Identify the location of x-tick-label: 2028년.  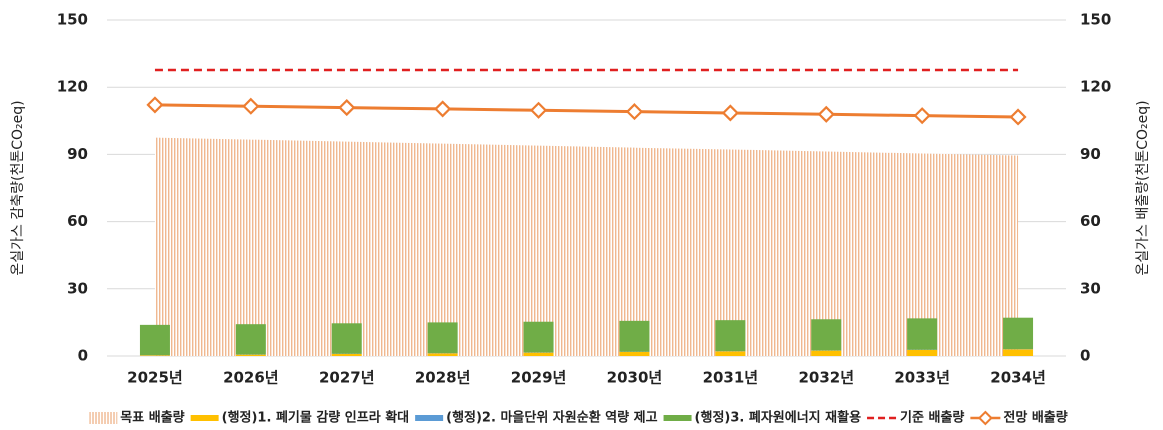
(443, 378).